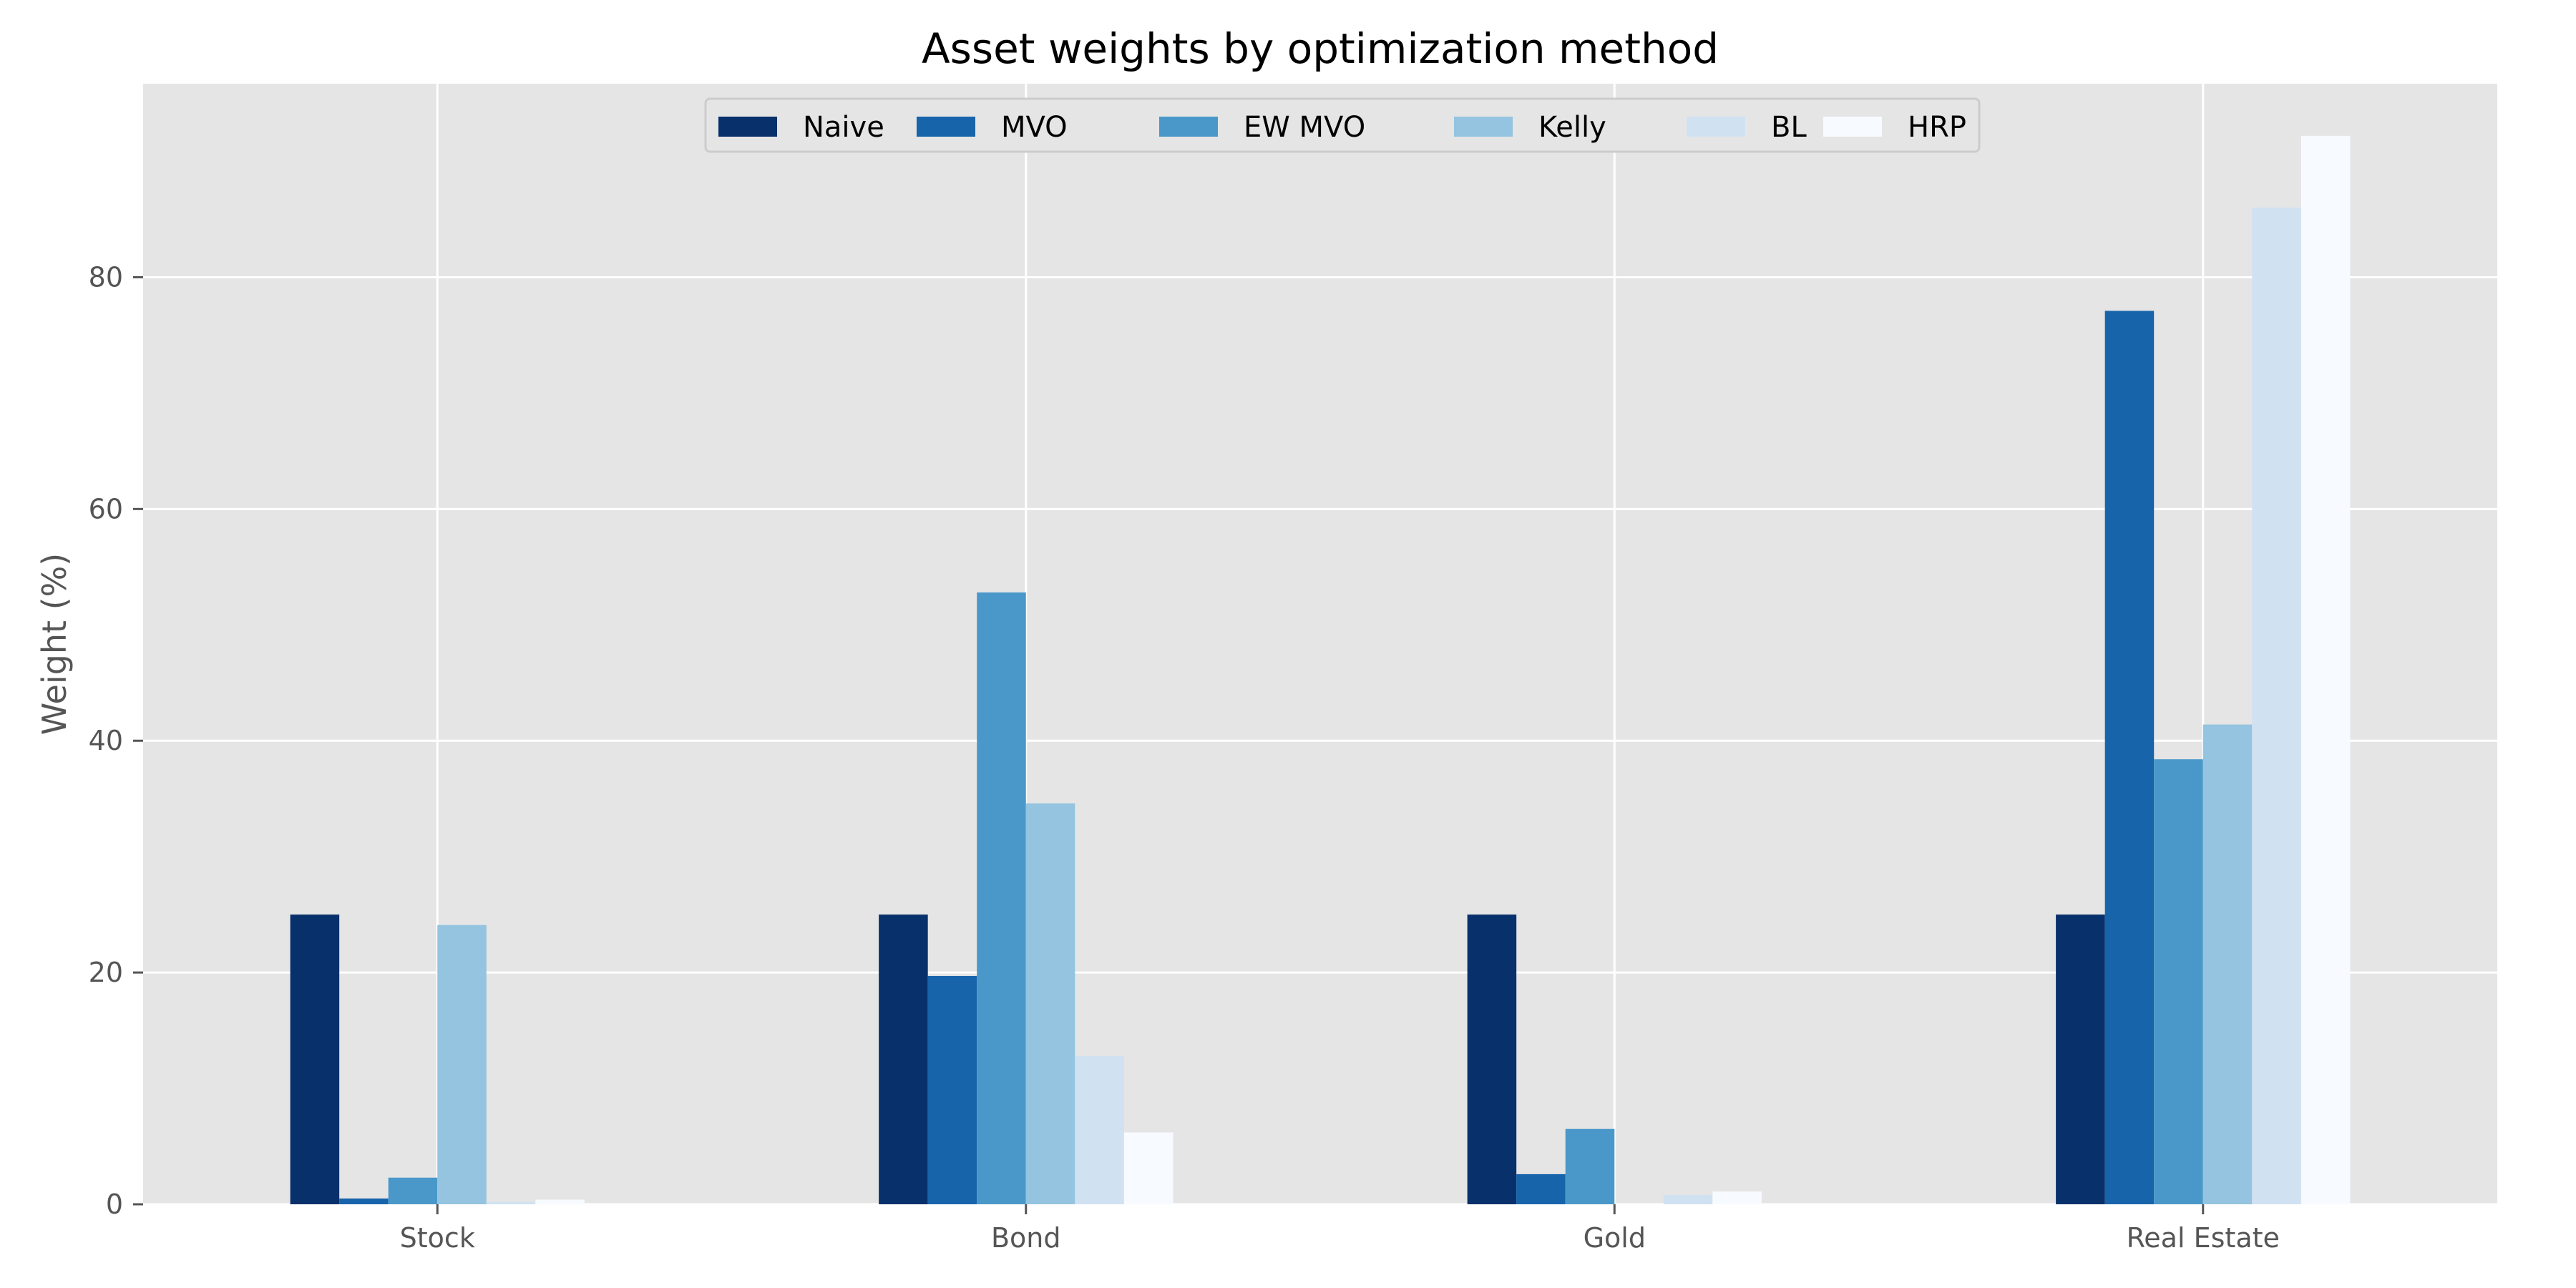 This screenshot has height=1288, width=2576. What do you see at coordinates (106, 509) in the screenshot?
I see `y-tick-label: 60` at bounding box center [106, 509].